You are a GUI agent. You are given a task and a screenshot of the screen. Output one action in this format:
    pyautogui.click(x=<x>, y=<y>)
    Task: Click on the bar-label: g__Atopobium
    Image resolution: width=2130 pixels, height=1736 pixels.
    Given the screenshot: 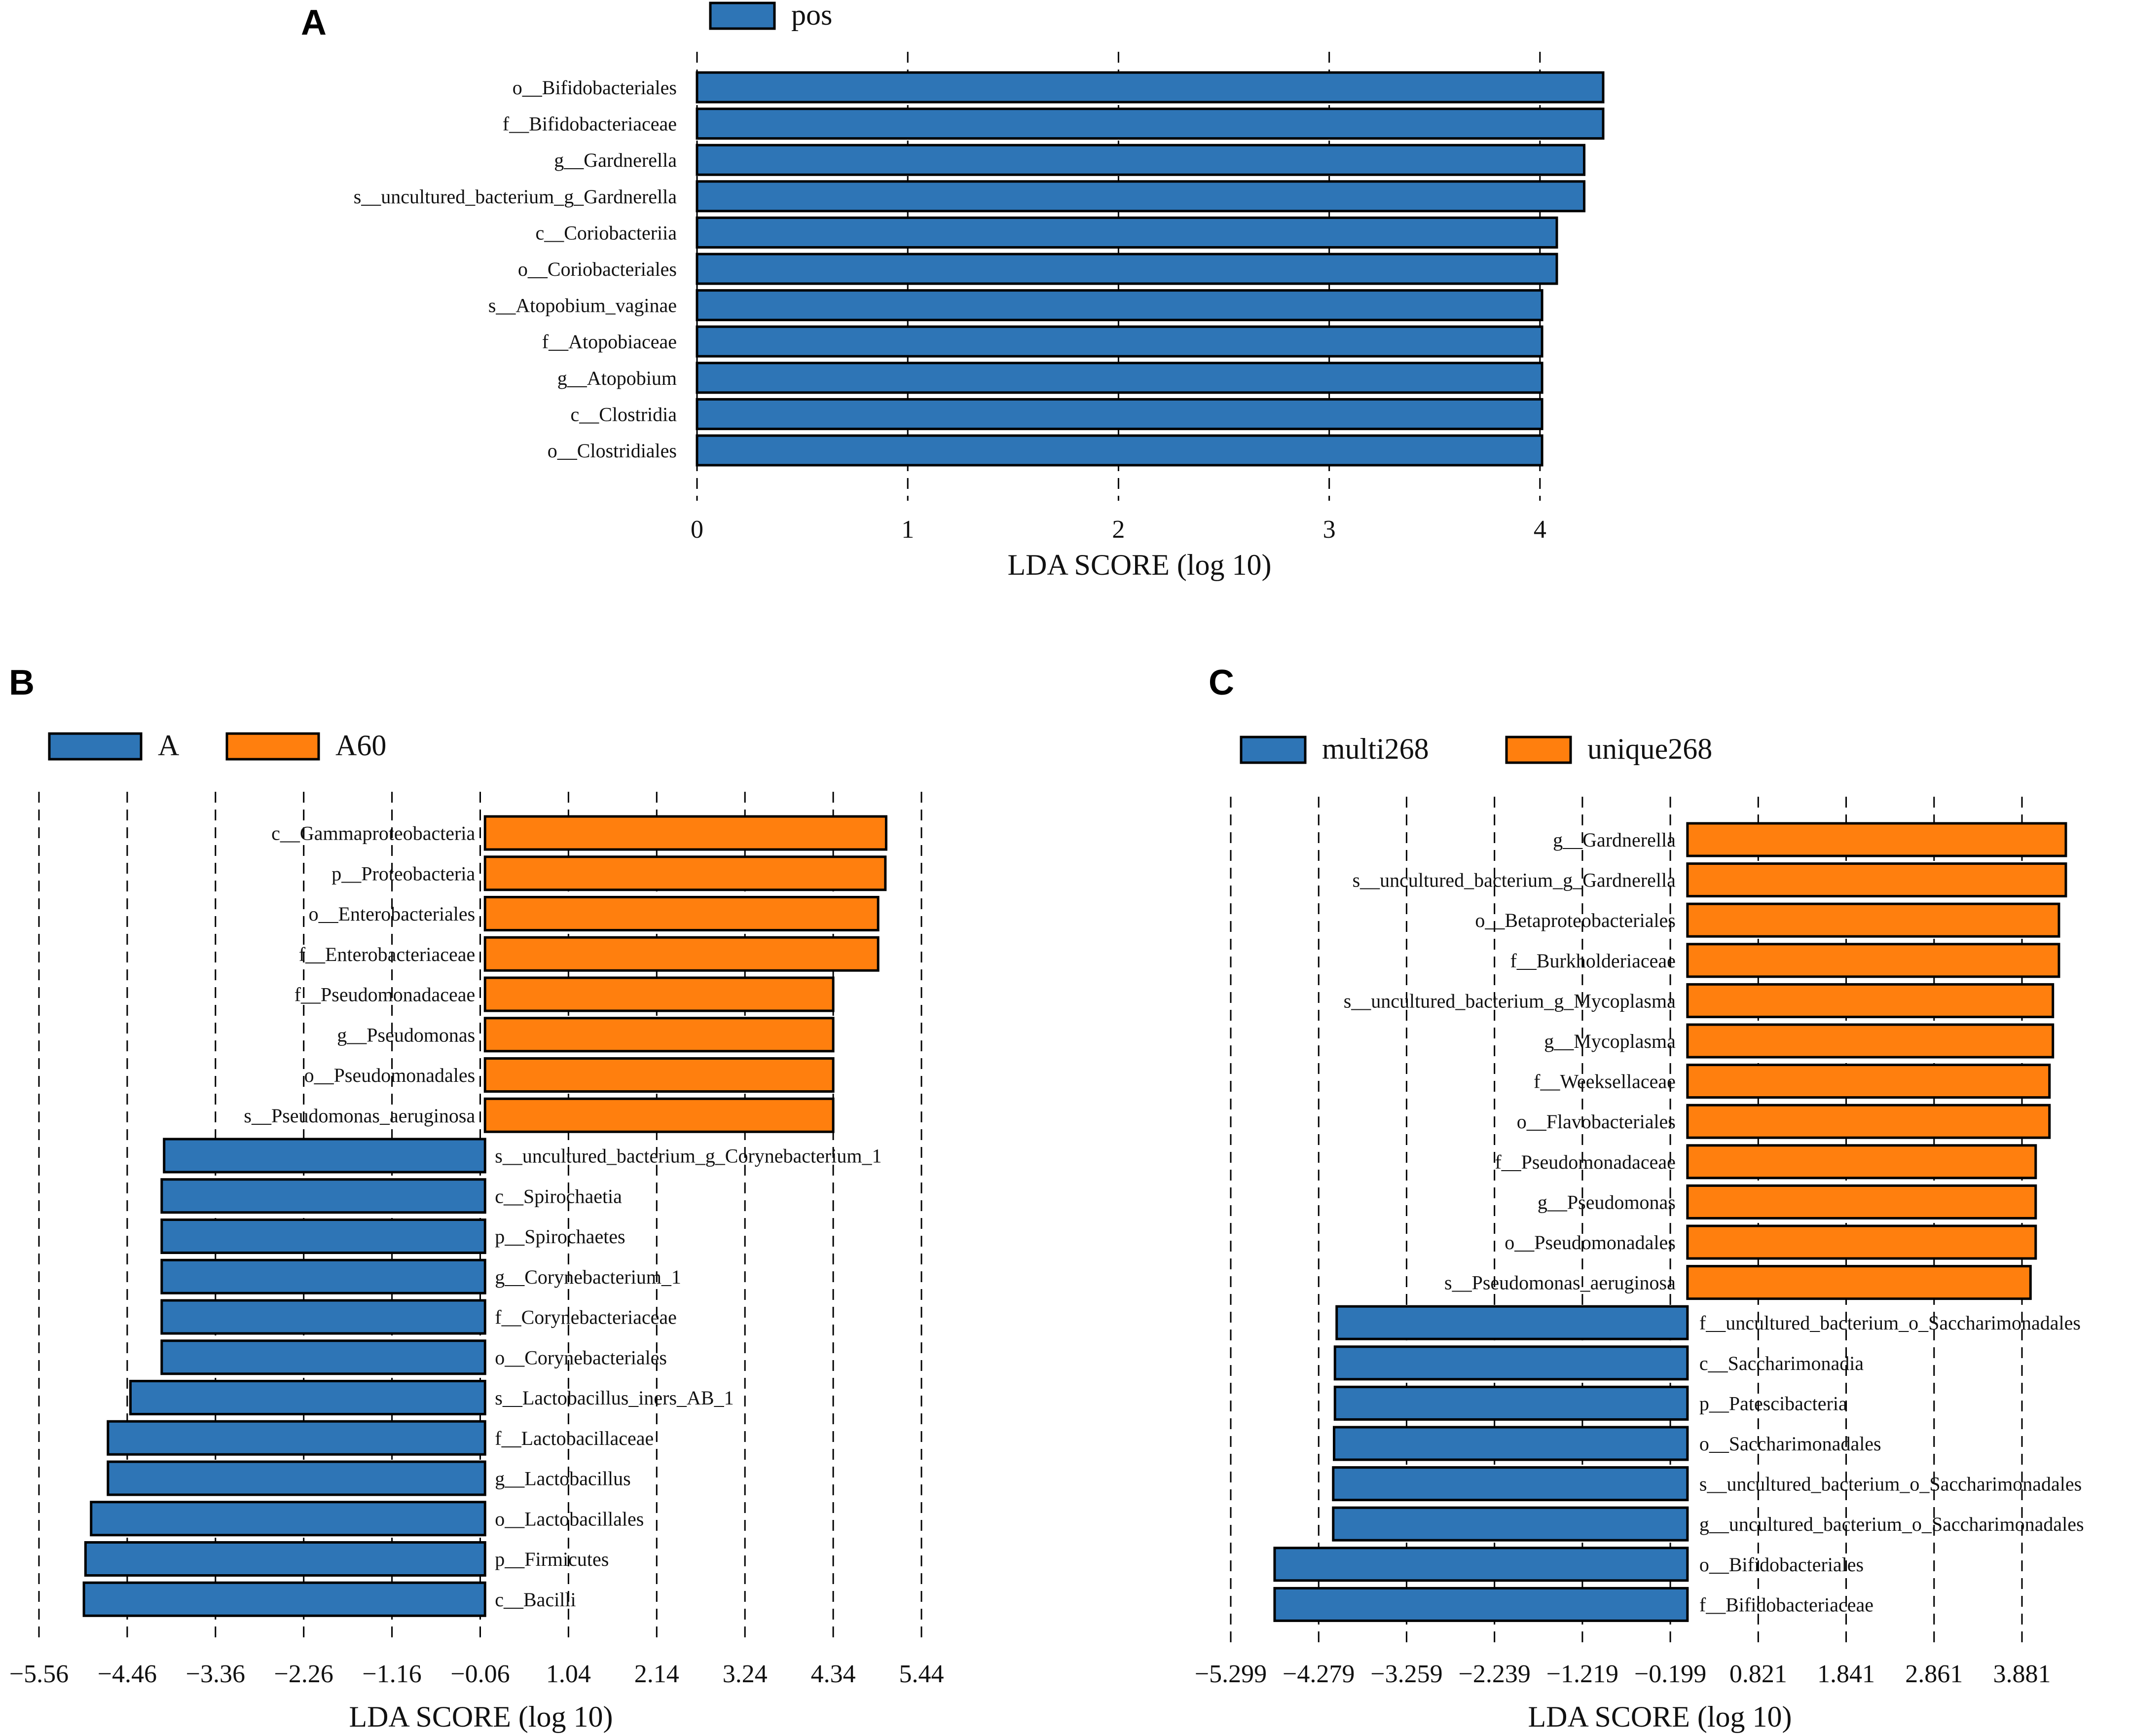 What is the action you would take?
    pyautogui.click(x=617, y=378)
    